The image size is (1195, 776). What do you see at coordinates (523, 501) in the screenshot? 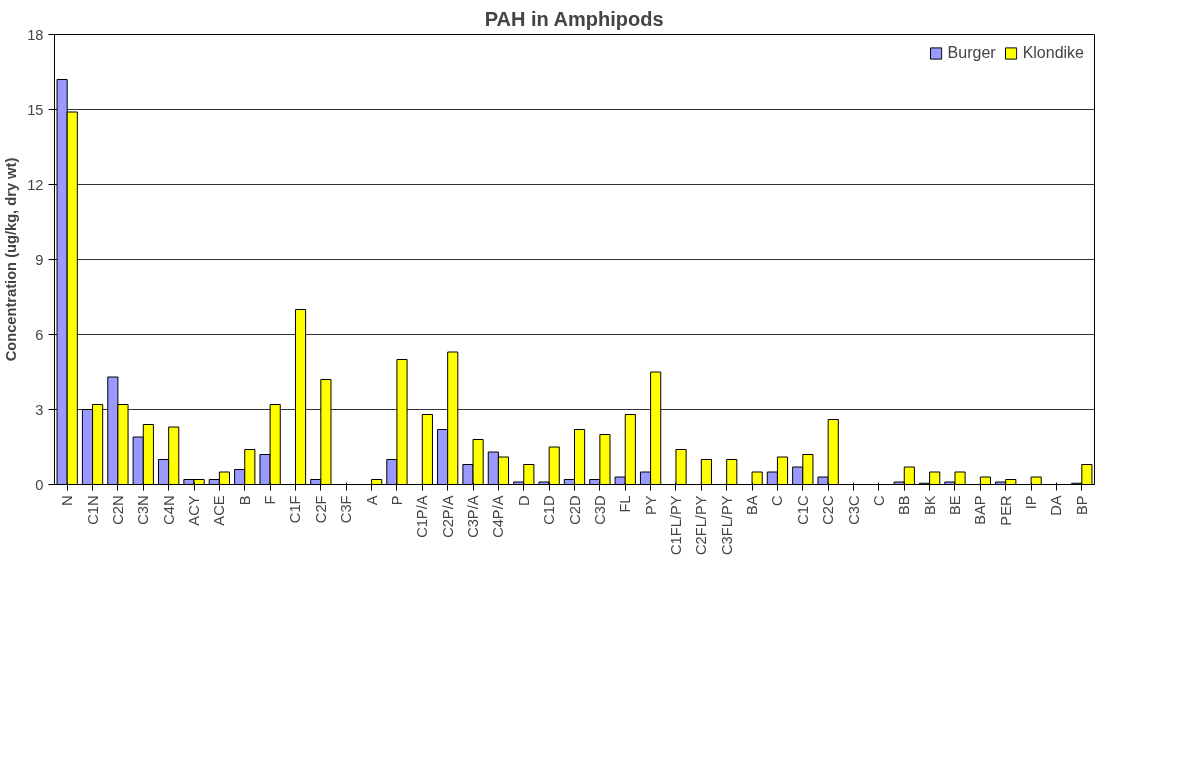
I see `x-tick-label: D` at bounding box center [523, 501].